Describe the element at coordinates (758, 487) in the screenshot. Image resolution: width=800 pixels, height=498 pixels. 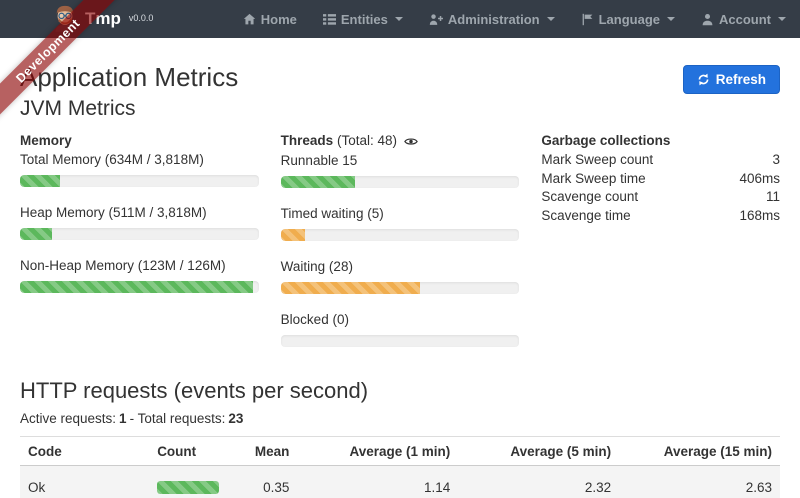
I see `cell-avg-15min: 2.63` at that location.